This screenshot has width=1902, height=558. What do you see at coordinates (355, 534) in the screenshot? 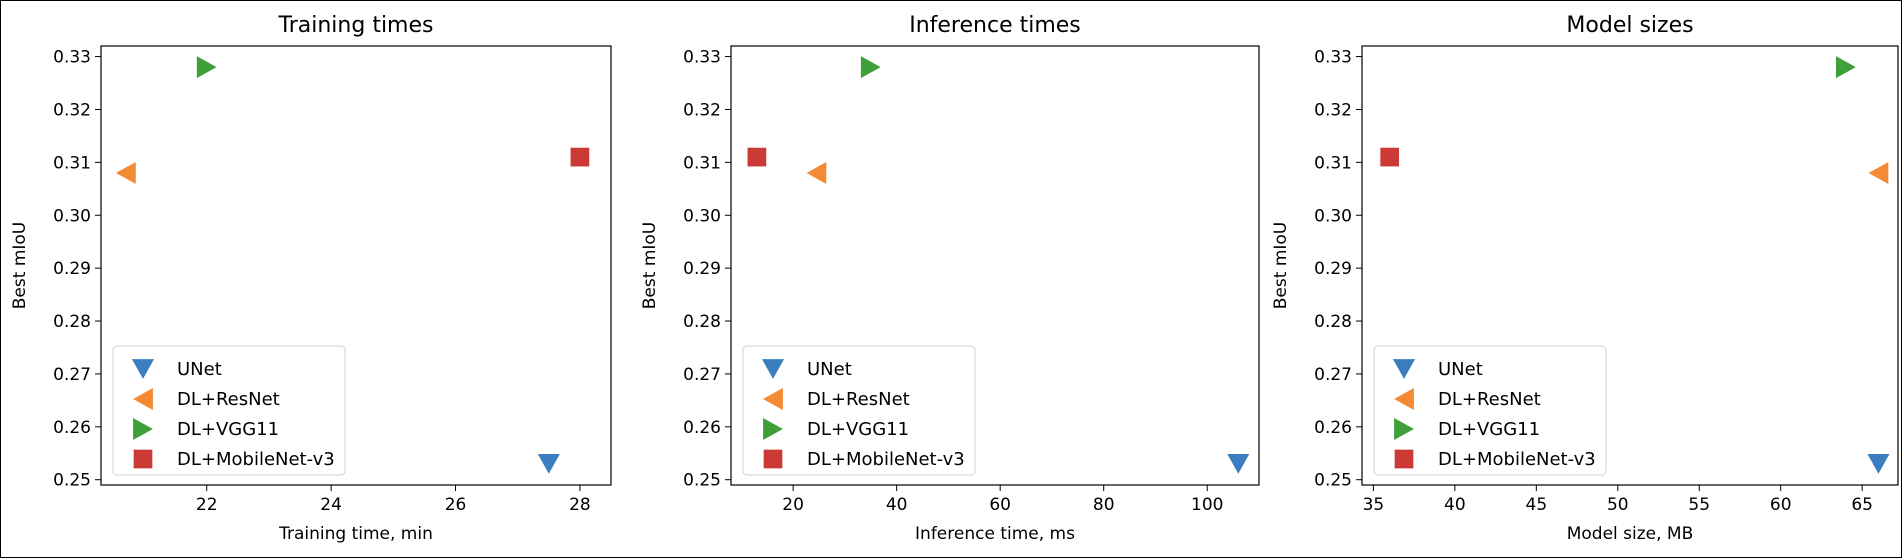
I see `x-axis-label: Training time, min` at bounding box center [355, 534].